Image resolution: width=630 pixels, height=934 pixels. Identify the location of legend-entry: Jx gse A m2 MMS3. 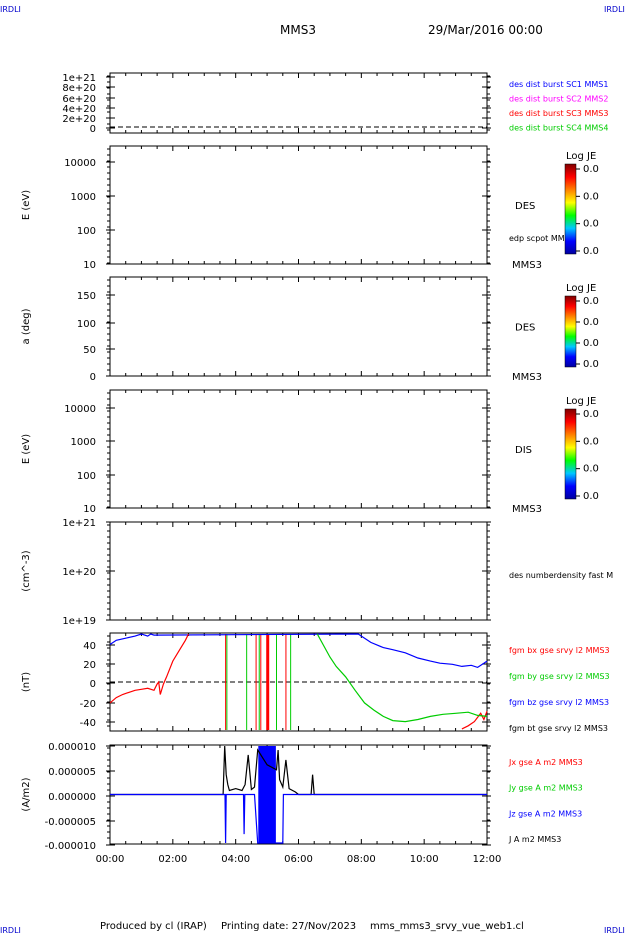
(545, 762).